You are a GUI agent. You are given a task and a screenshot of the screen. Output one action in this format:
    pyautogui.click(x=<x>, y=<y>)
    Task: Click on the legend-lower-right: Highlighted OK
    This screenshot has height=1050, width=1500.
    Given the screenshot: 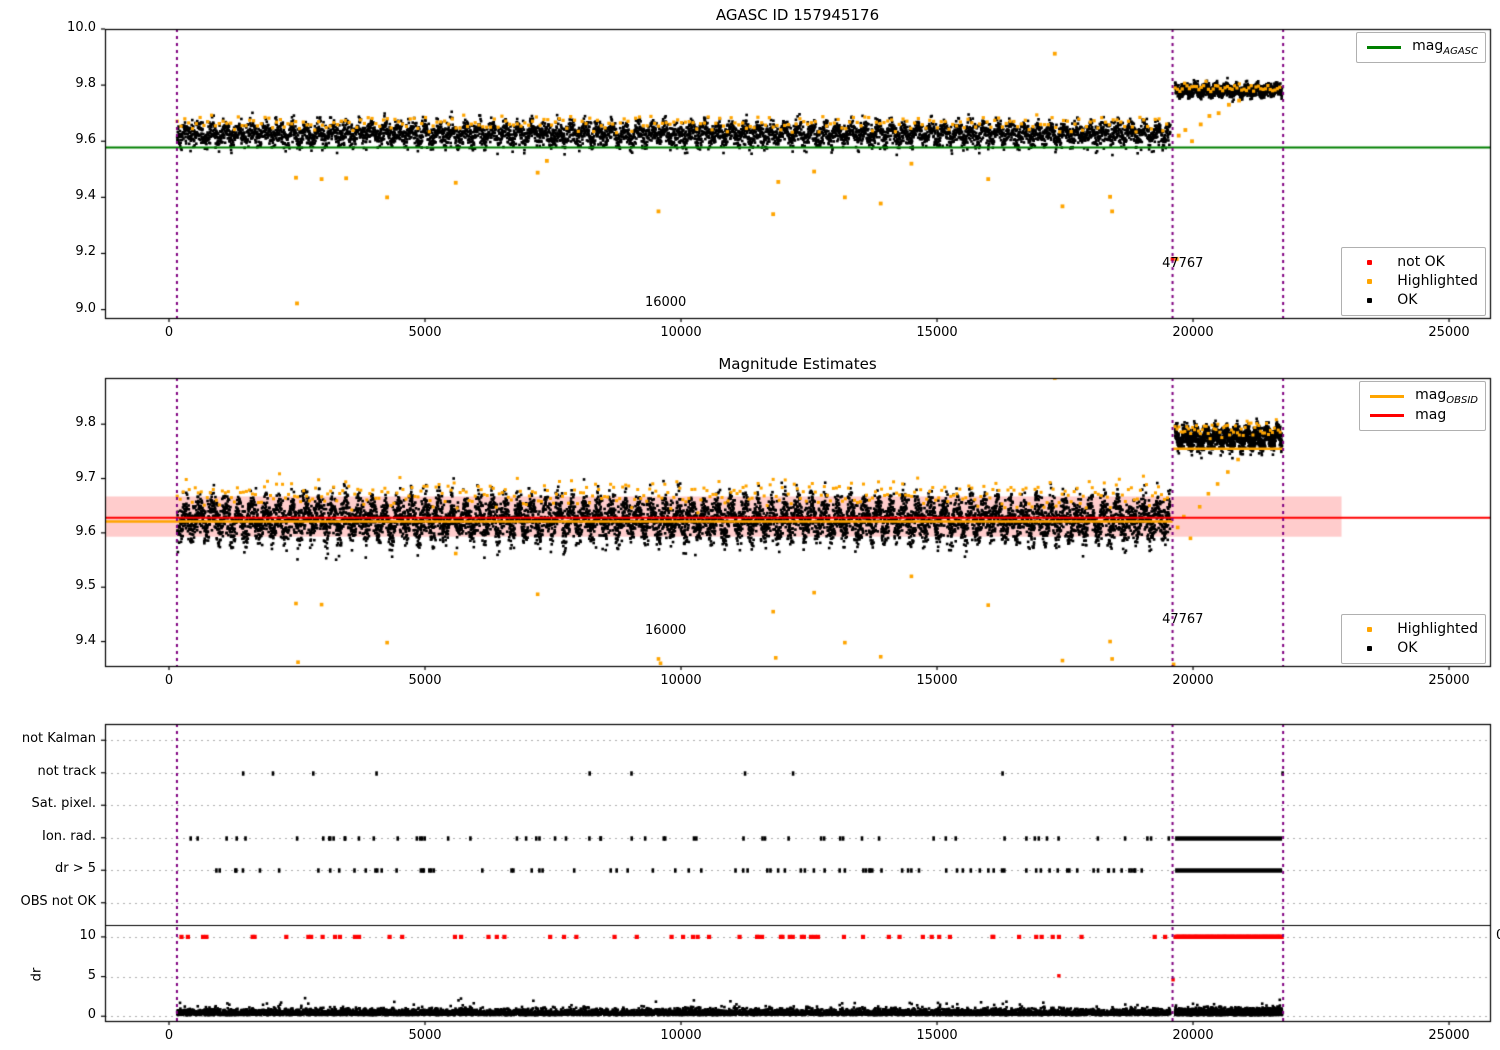 What is the action you would take?
    pyautogui.click(x=1413, y=639)
    